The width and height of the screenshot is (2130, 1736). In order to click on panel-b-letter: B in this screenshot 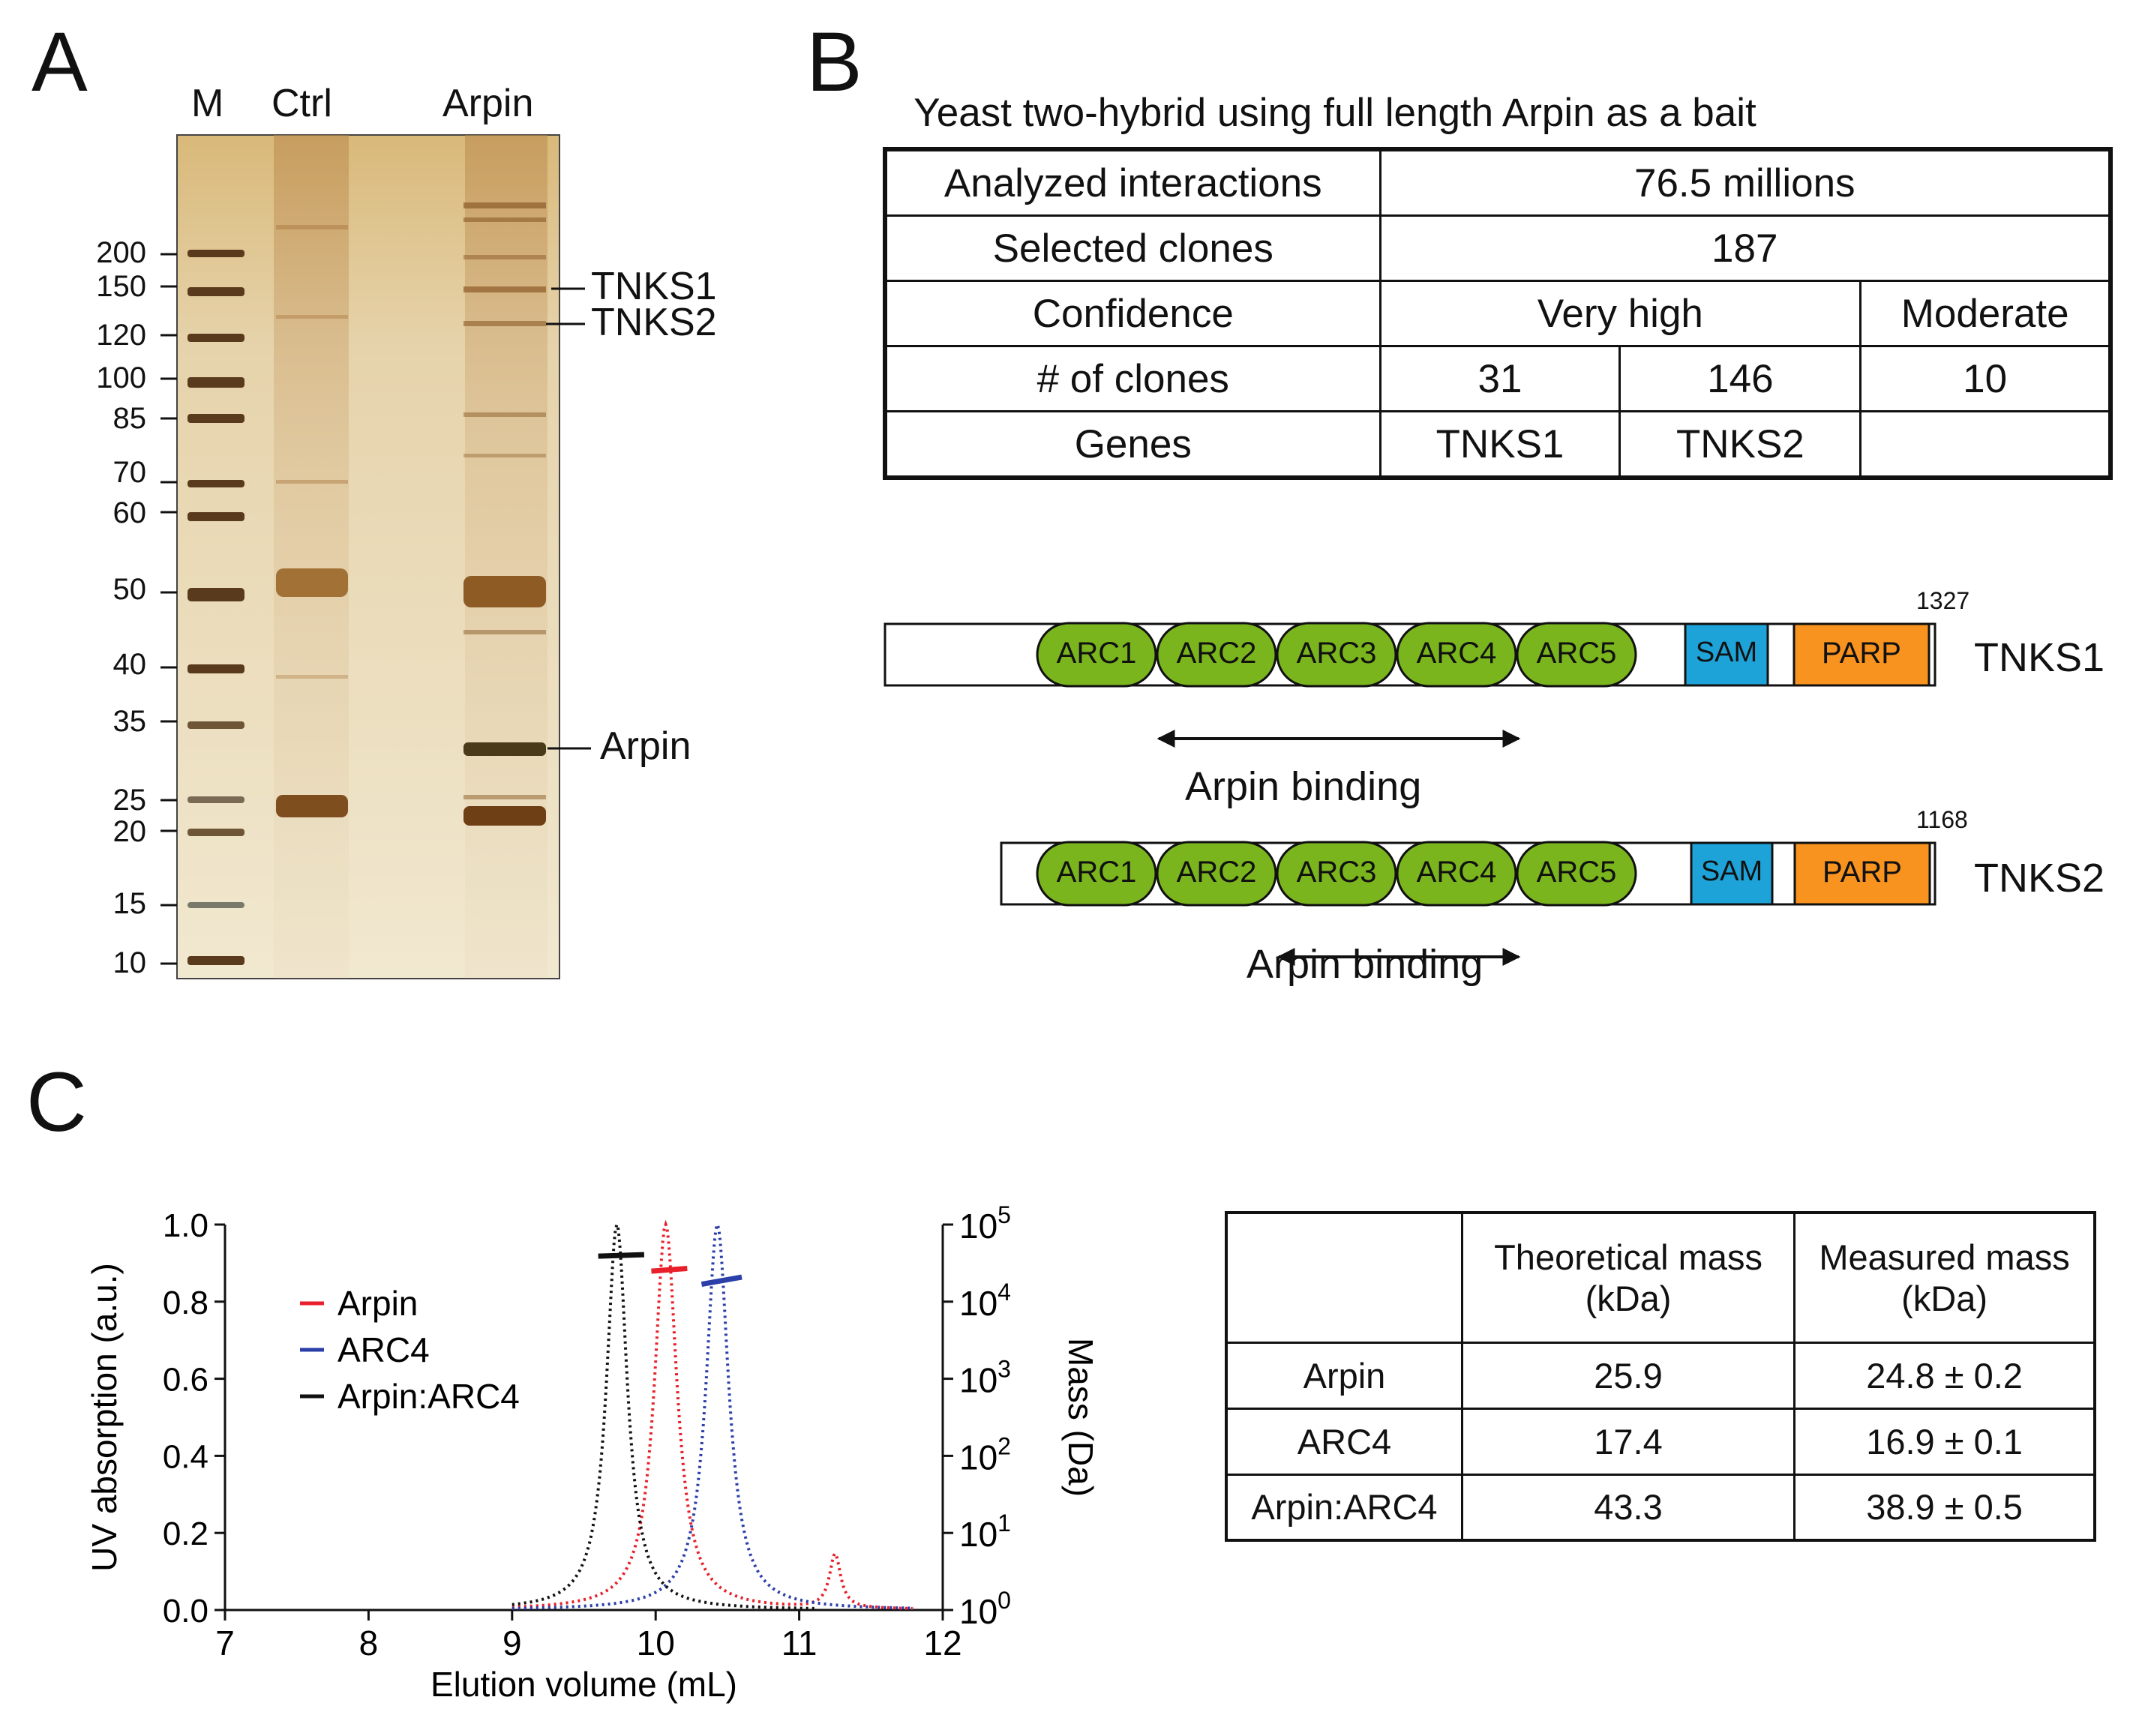, I will do `click(834, 62)`.